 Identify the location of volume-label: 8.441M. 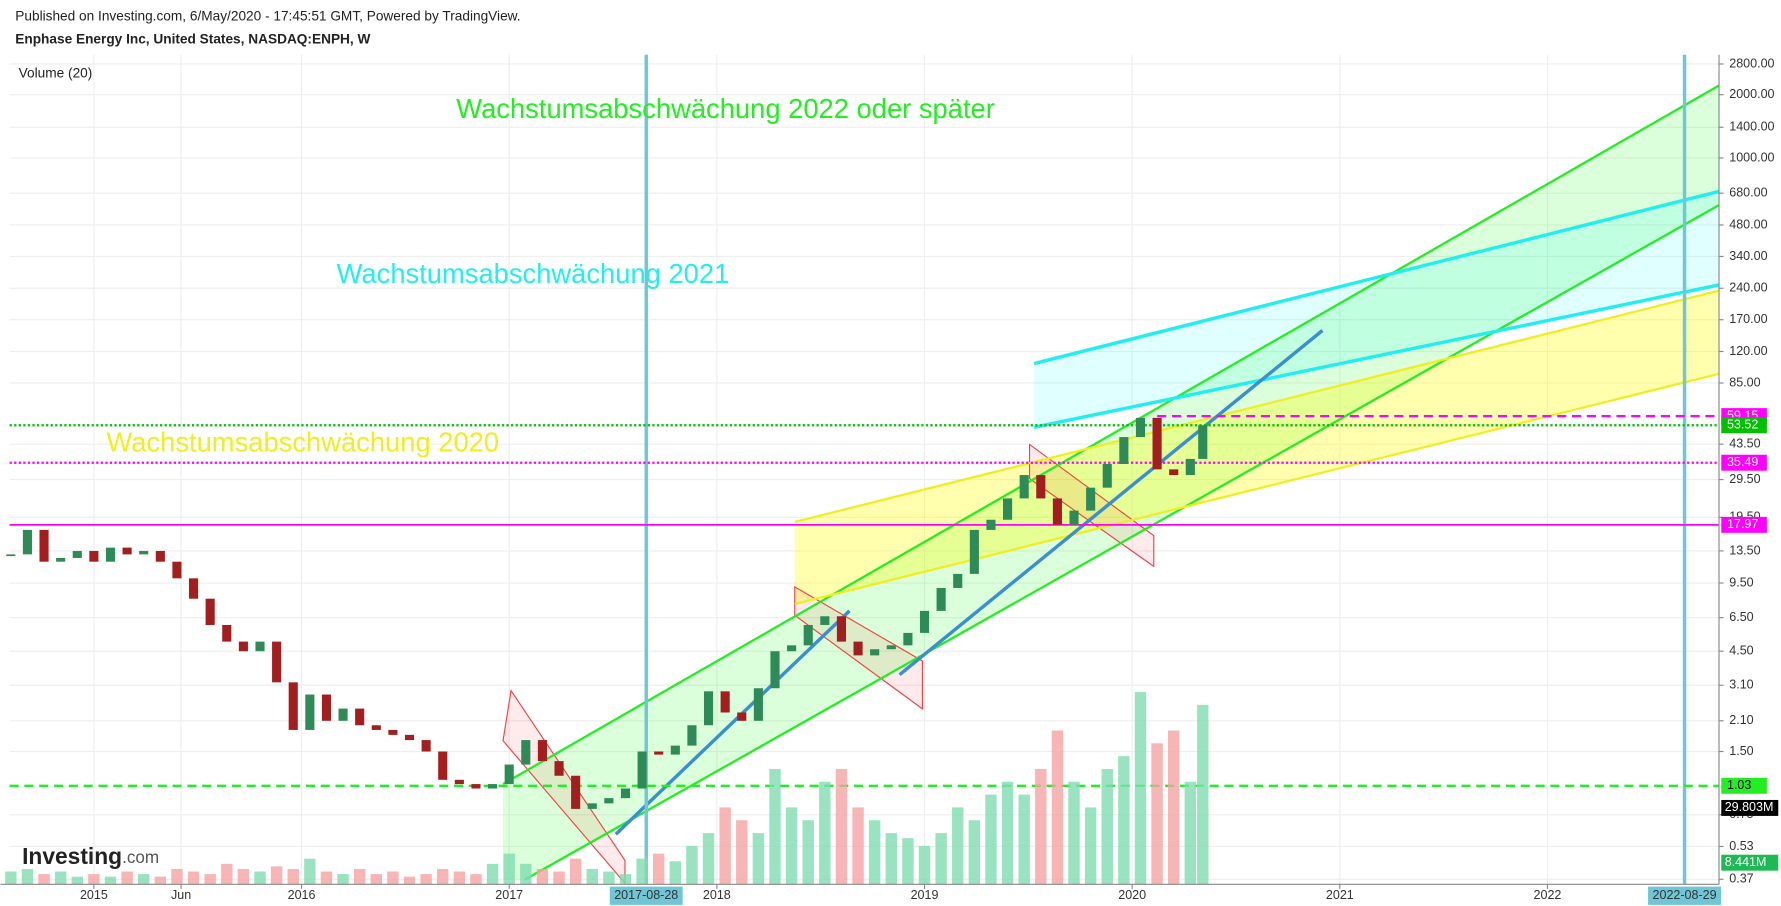
(1746, 862).